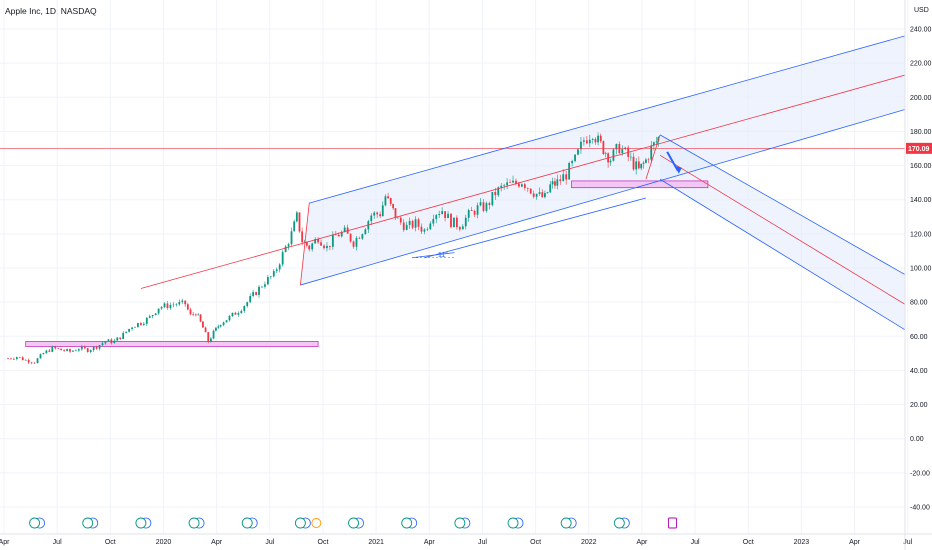 The width and height of the screenshot is (932, 550). I want to click on down-channel-lower-line, so click(794, 261).